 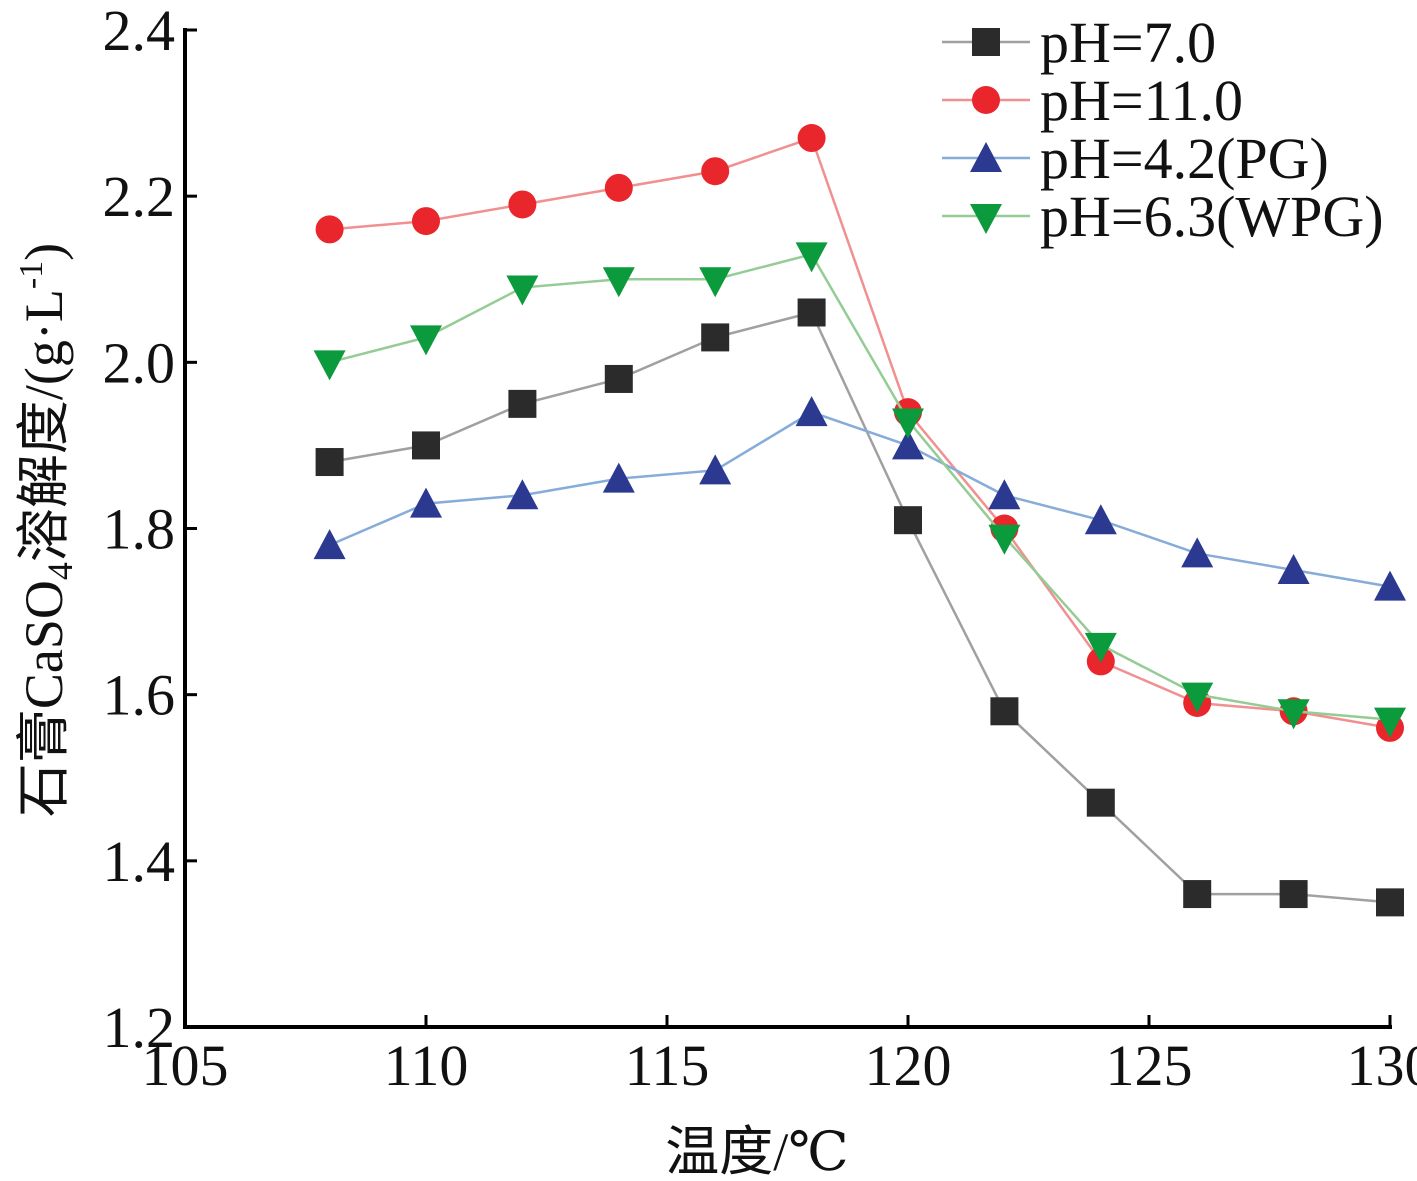 I want to click on y-tick-label: 2.0, so click(x=139, y=362).